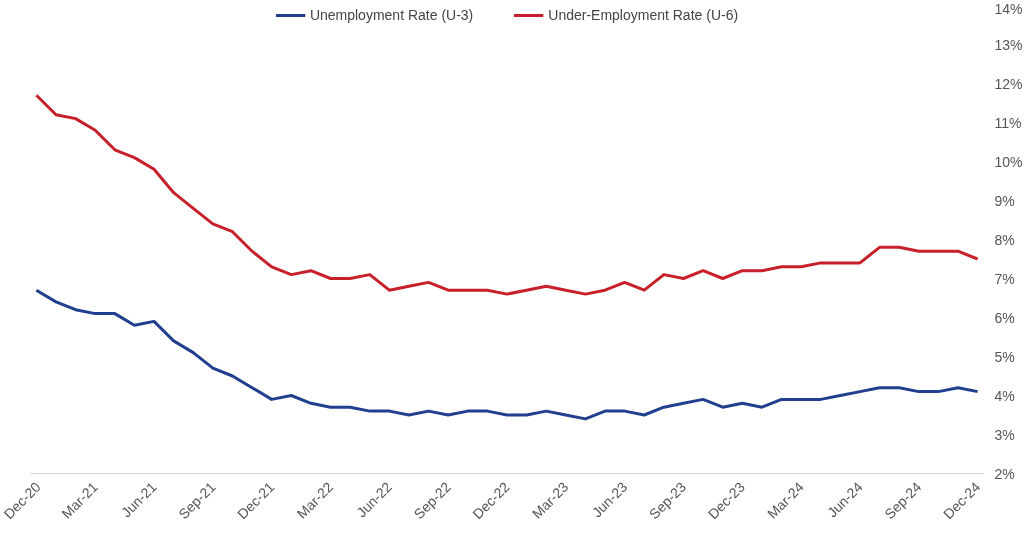 The width and height of the screenshot is (1035, 543). Describe the element at coordinates (1008, 44) in the screenshot. I see `y-tick-label: 13%` at that location.